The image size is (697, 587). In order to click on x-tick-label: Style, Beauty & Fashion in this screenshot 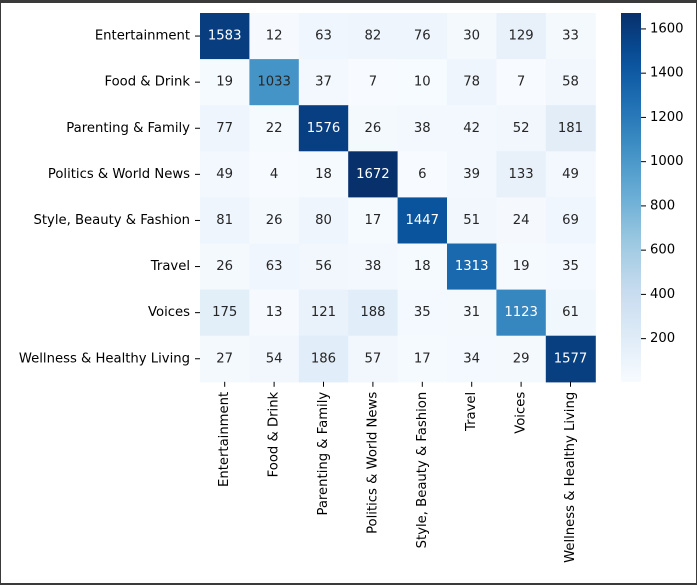, I will do `click(422, 470)`.